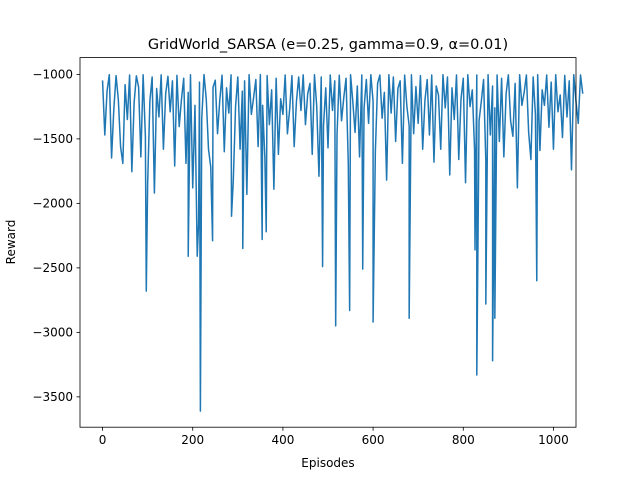 Image resolution: width=640 pixels, height=480 pixels. What do you see at coordinates (52, 397) in the screenshot?
I see `y-tick-label: −3500` at bounding box center [52, 397].